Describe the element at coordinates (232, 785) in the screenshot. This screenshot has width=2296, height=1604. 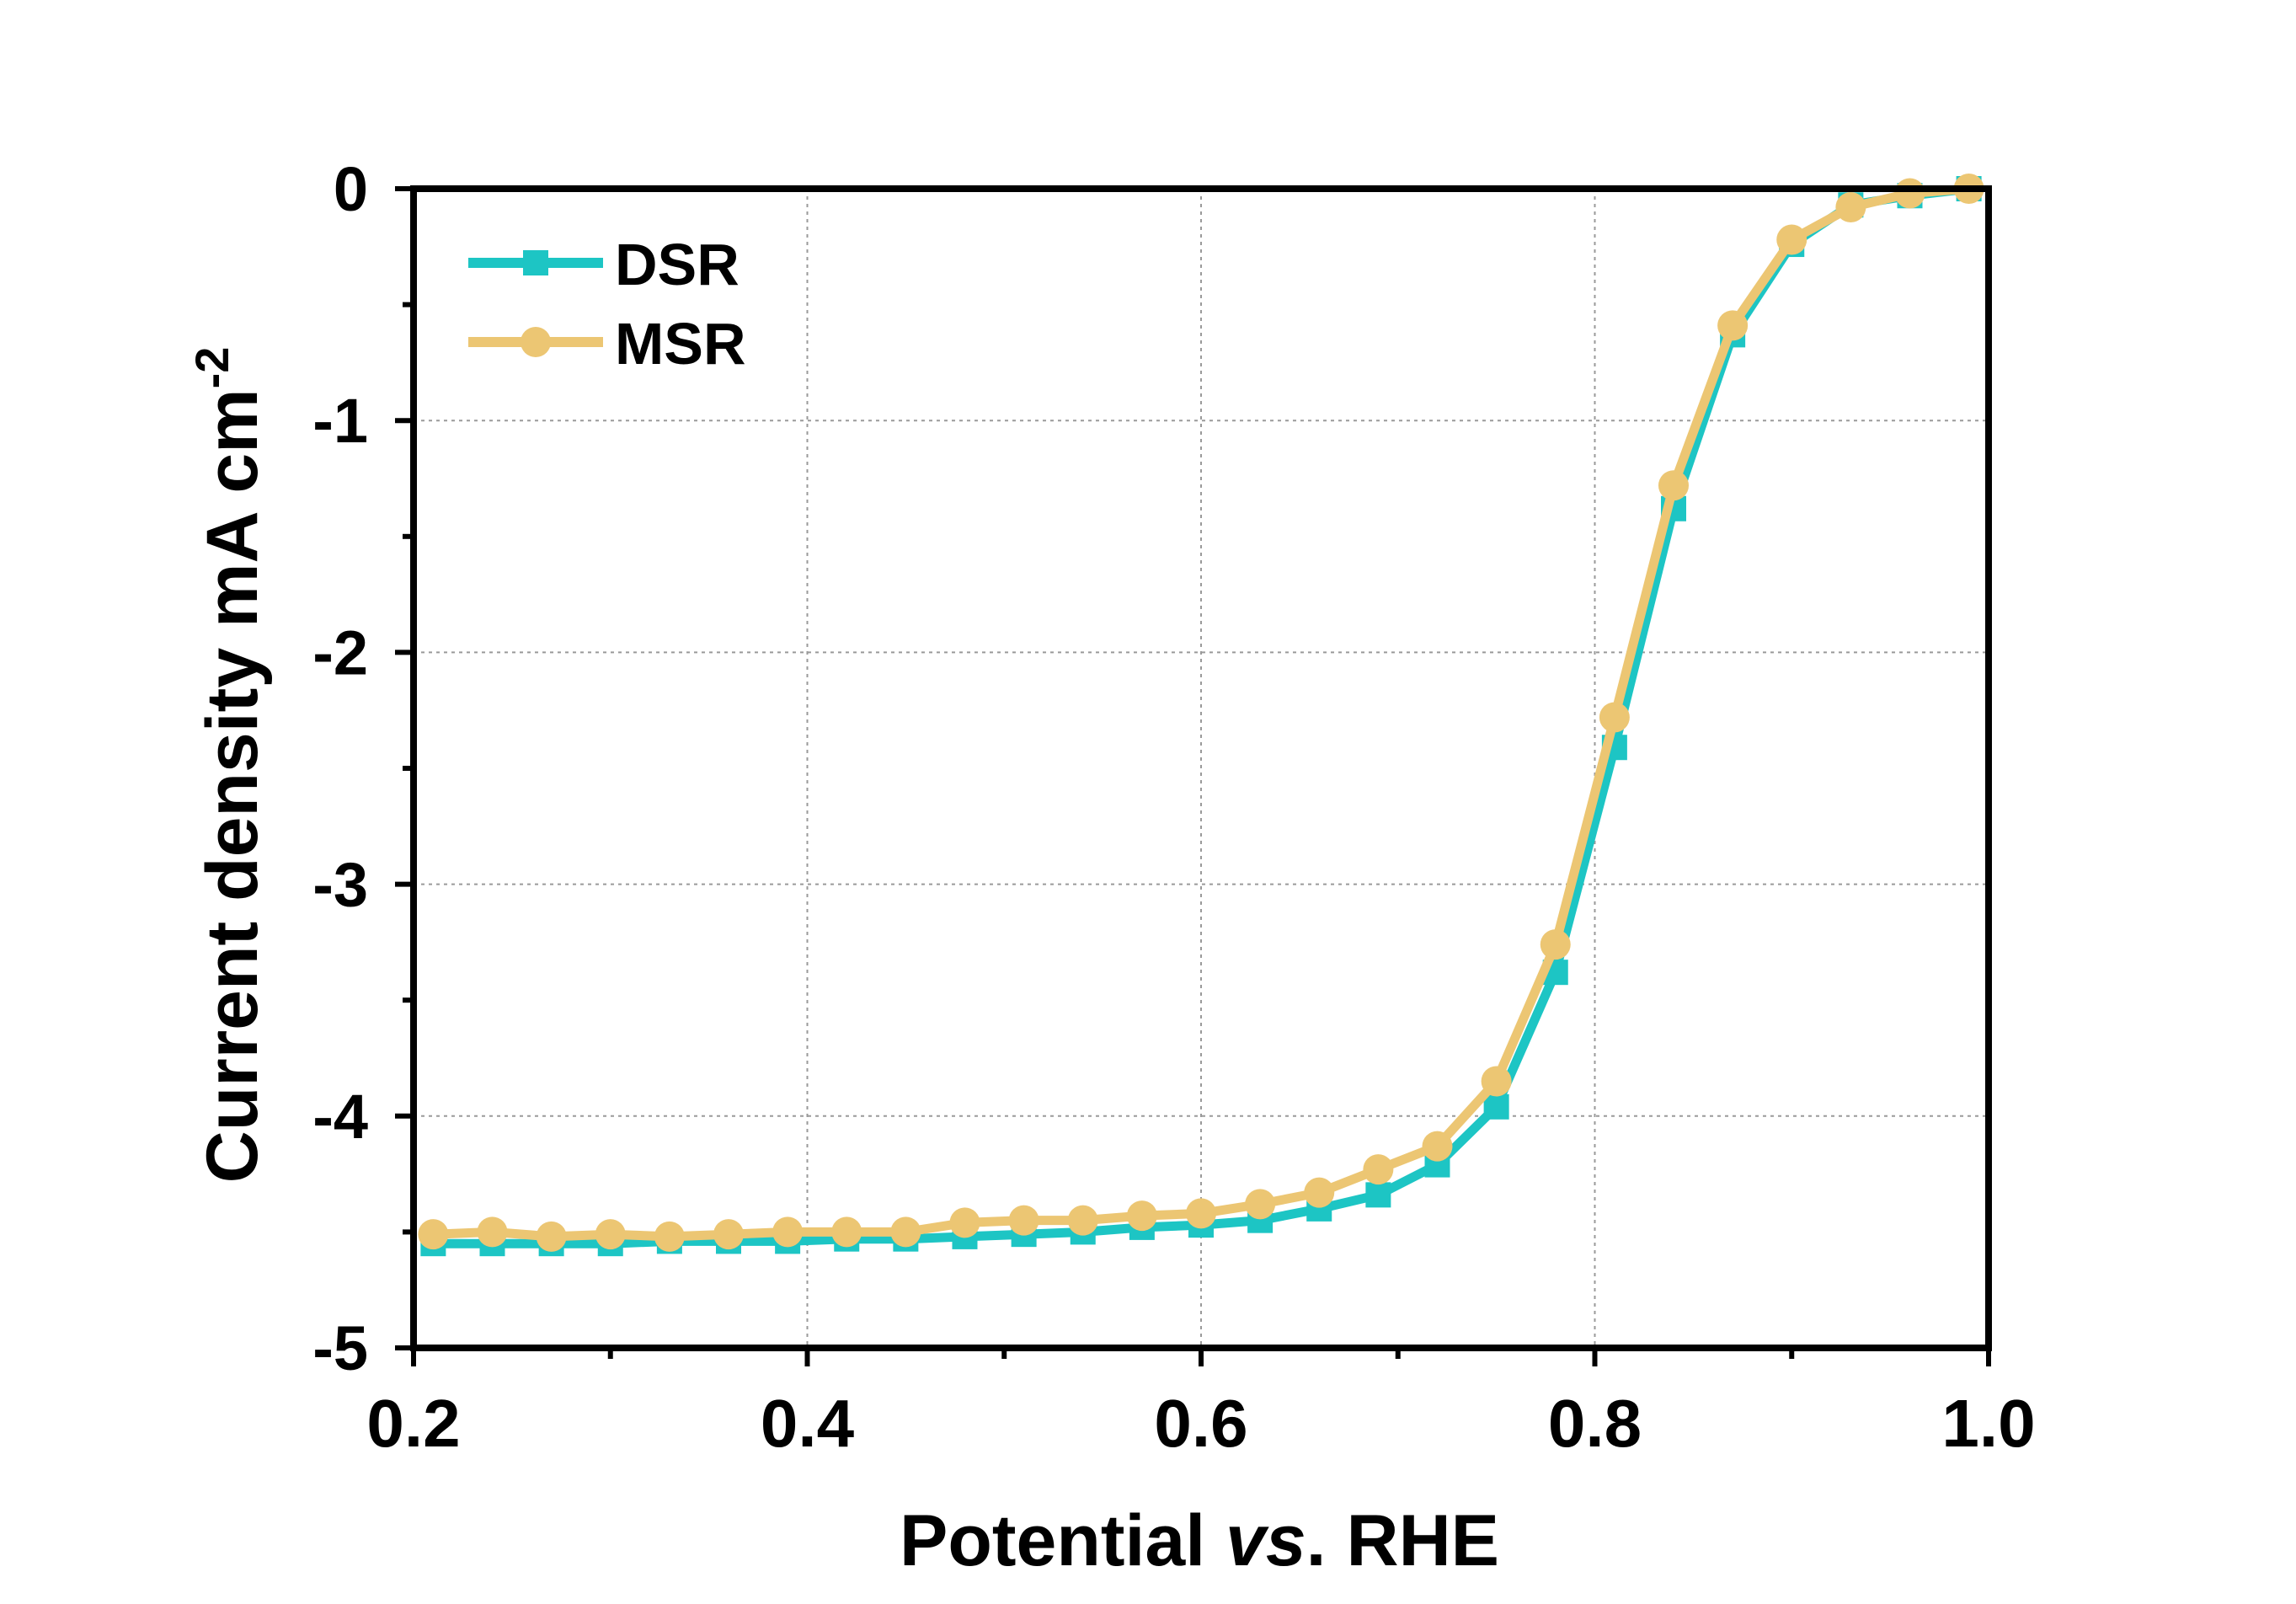
I see `y-axis-title-main: Current density mA cm` at that location.